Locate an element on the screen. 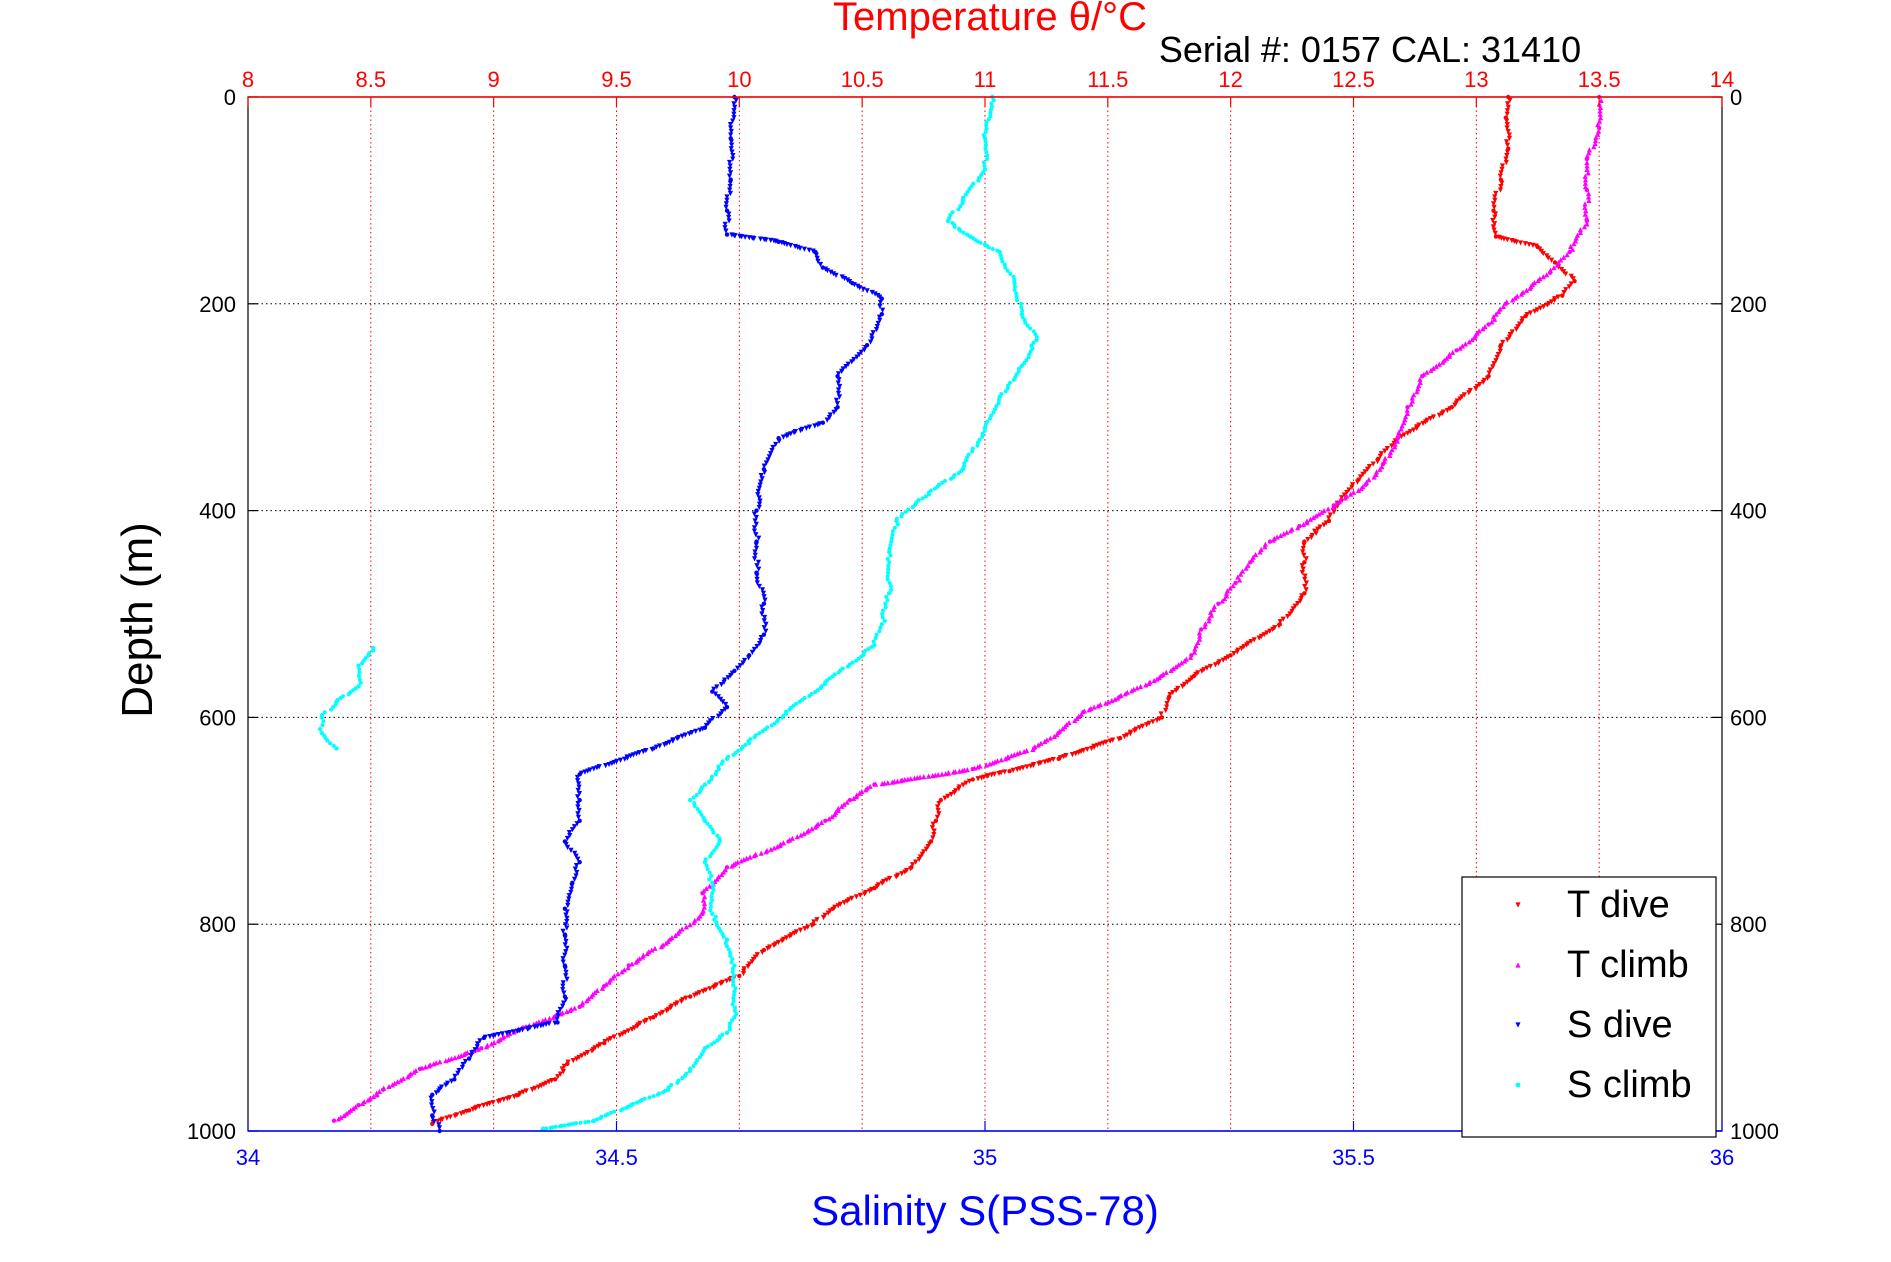 The height and width of the screenshot is (1262, 1891). top-tick-label: 14 is located at coordinates (1722, 79).